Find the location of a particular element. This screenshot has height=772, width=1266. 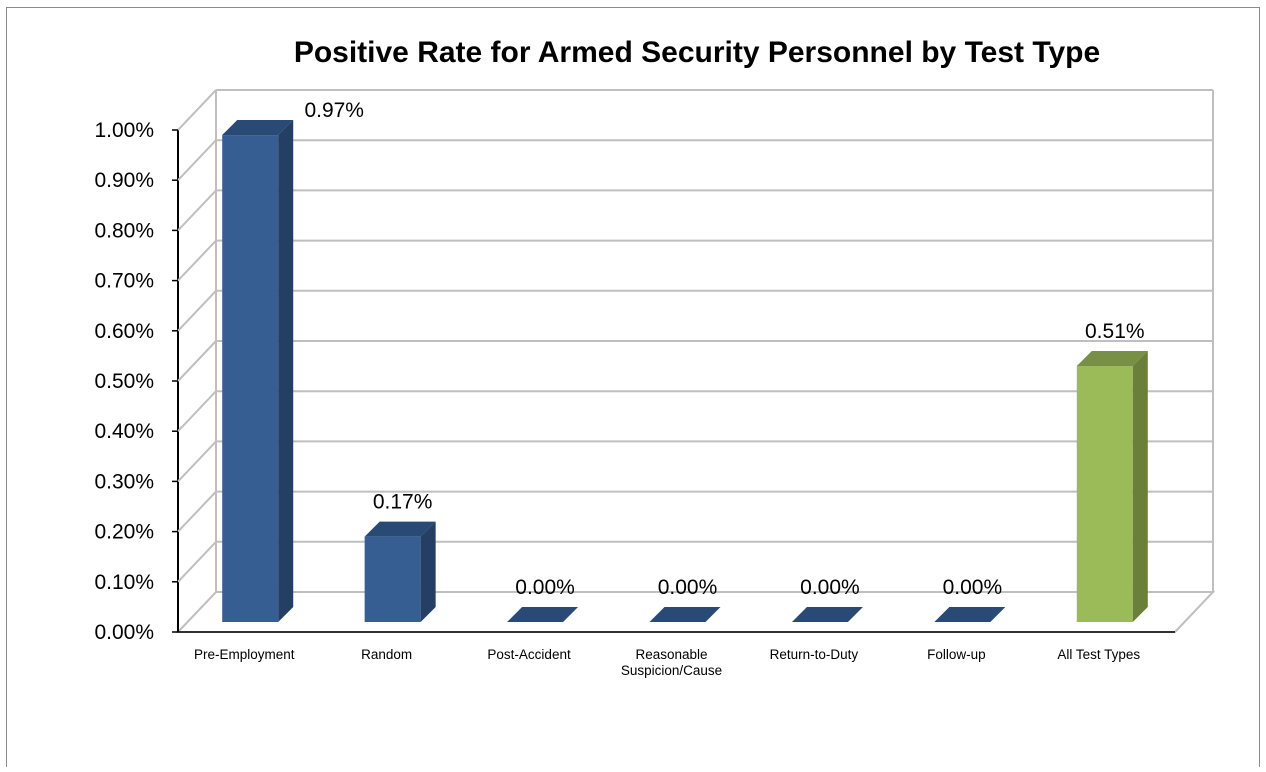

x-tick-label: Pre-Employment is located at coordinates (244, 654).